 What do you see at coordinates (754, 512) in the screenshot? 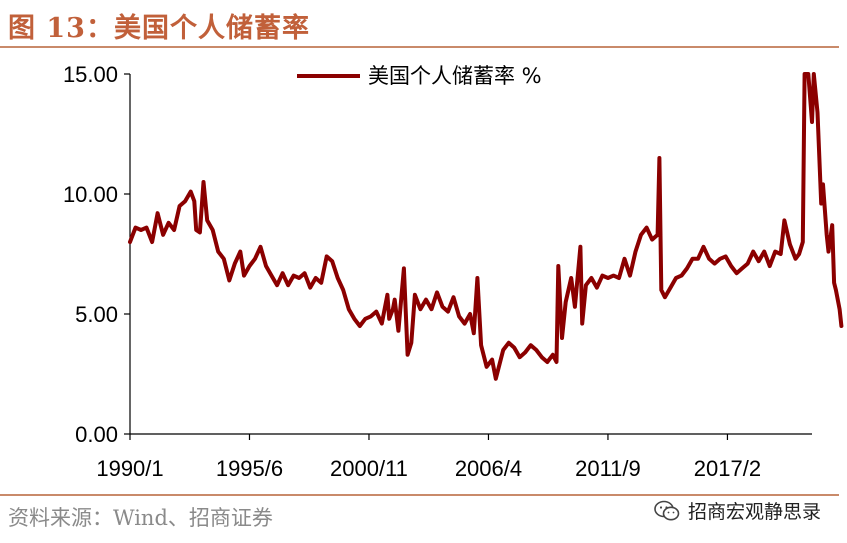
I see `watermark-text: 招商宏观静思录` at bounding box center [754, 512].